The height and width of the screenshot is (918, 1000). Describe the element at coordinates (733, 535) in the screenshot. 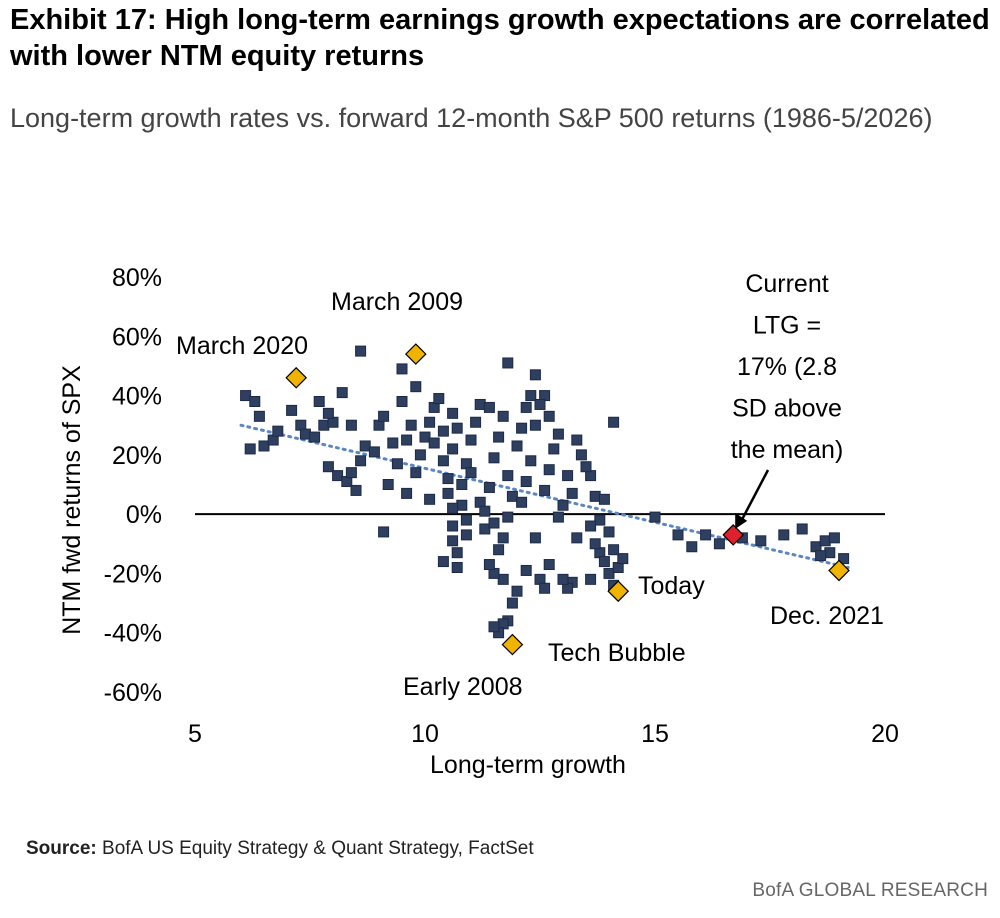

I see `current-point` at that location.